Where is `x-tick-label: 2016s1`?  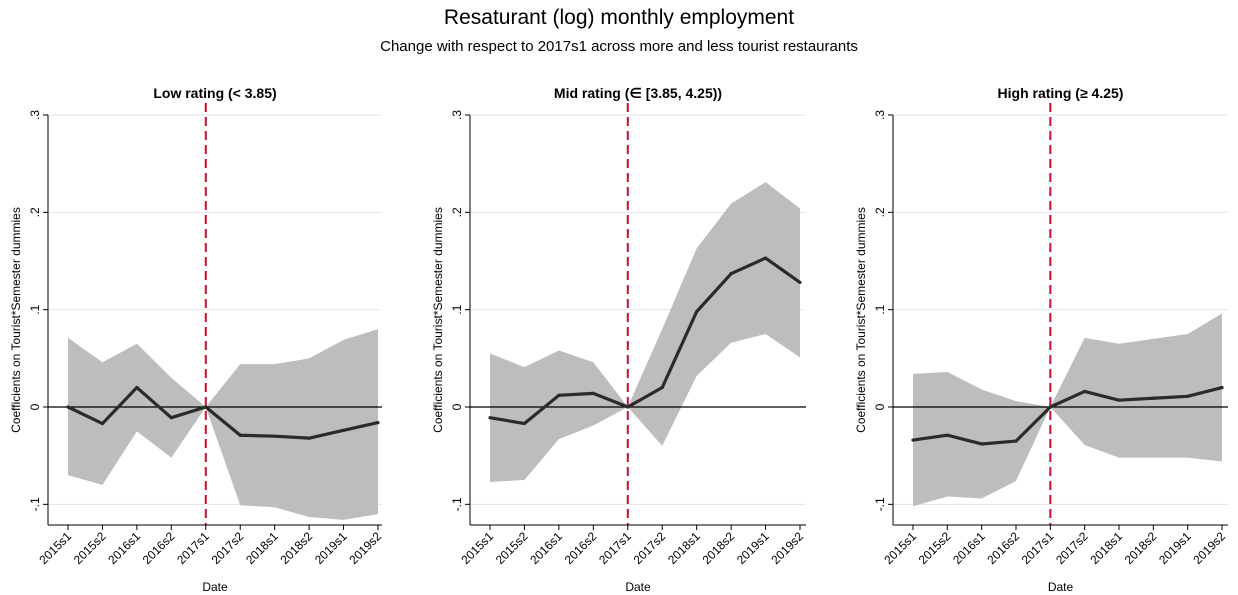 x-tick-label: 2016s1 is located at coordinates (969, 548).